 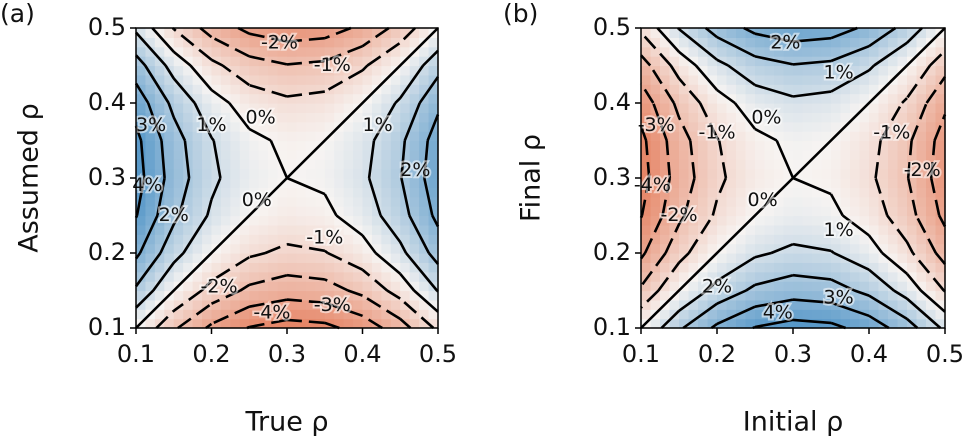 I want to click on contour-label: 0%, so click(x=763, y=200).